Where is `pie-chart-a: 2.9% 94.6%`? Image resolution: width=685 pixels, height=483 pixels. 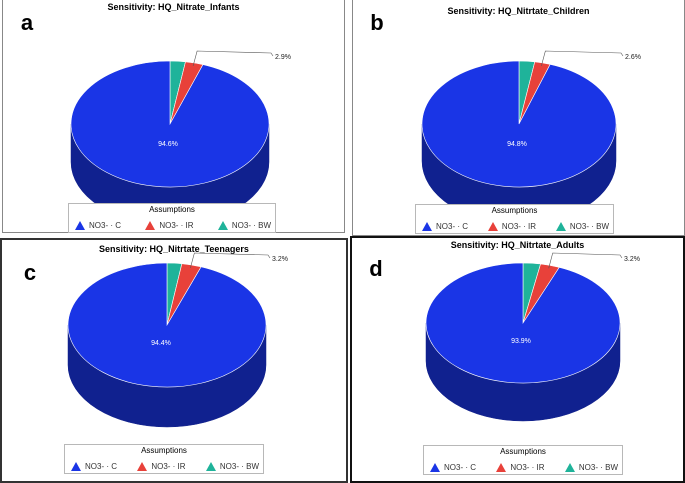
pie-chart-a: 2.9% 94.6% is located at coordinates (180, 138).